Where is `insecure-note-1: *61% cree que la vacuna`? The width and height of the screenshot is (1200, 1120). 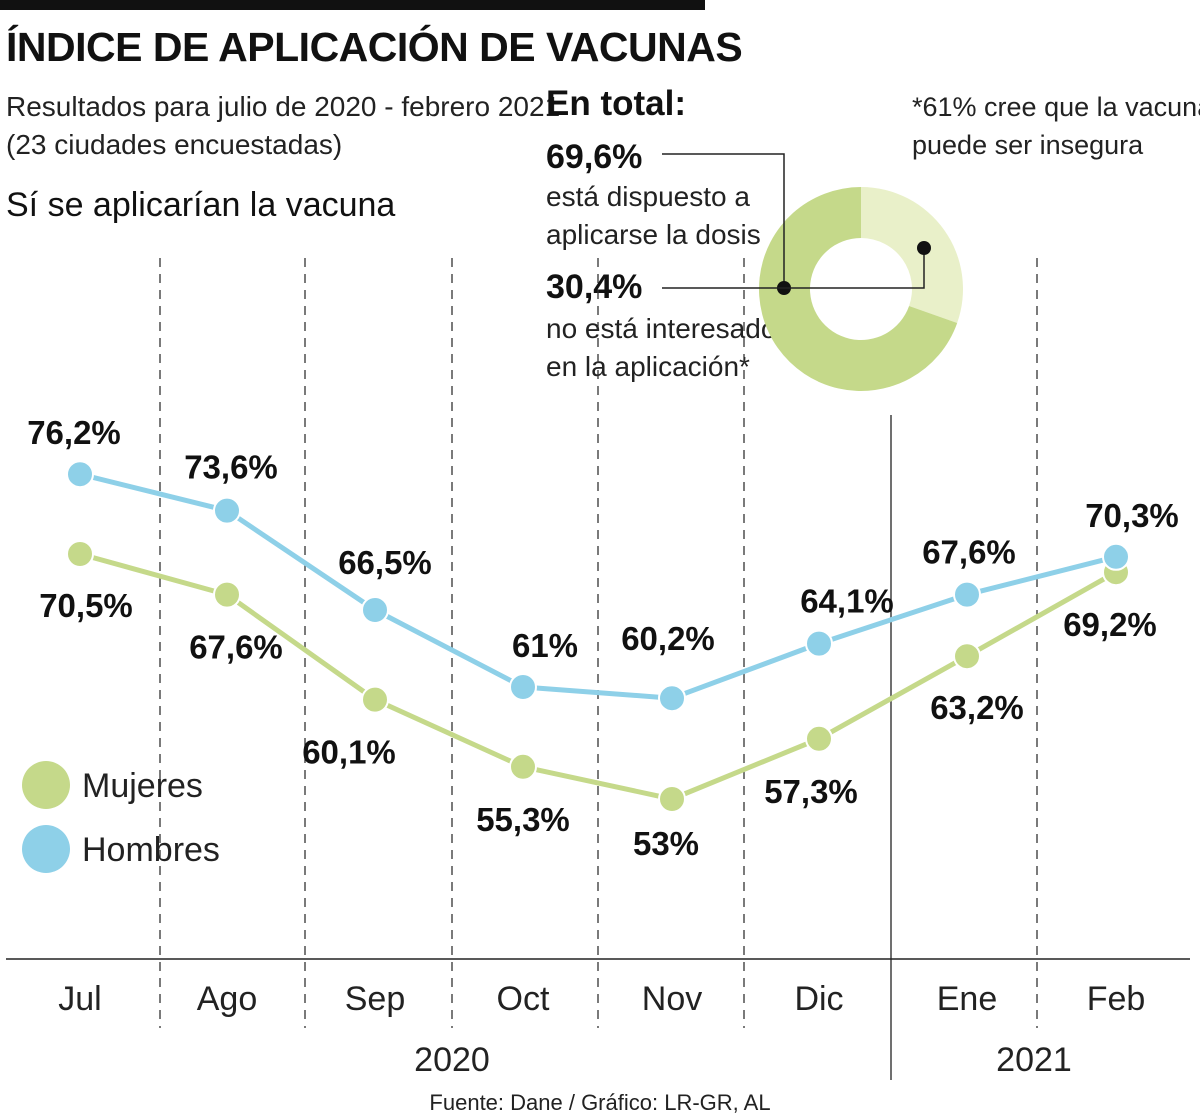 insecure-note-1: *61% cree que la vacuna is located at coordinates (1056, 107).